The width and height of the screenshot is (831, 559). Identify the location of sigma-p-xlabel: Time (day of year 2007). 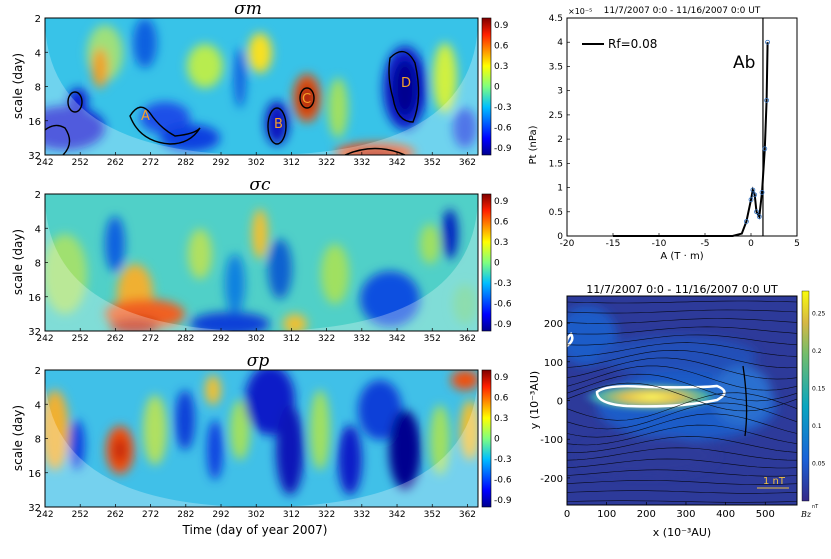
(255, 530).